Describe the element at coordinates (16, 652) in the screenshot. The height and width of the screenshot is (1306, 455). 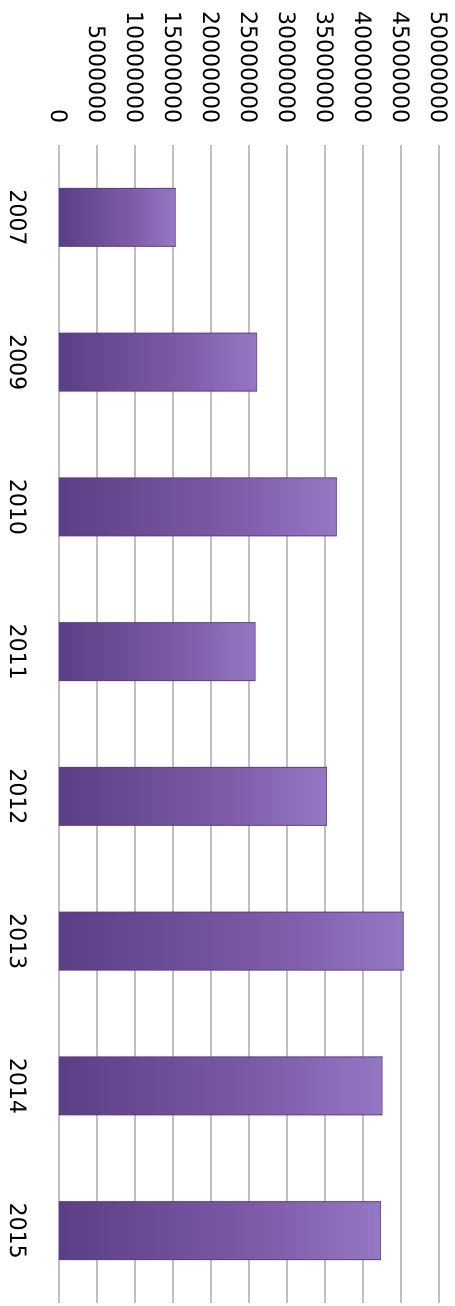
I see `x-tick-label: 2011` at that location.